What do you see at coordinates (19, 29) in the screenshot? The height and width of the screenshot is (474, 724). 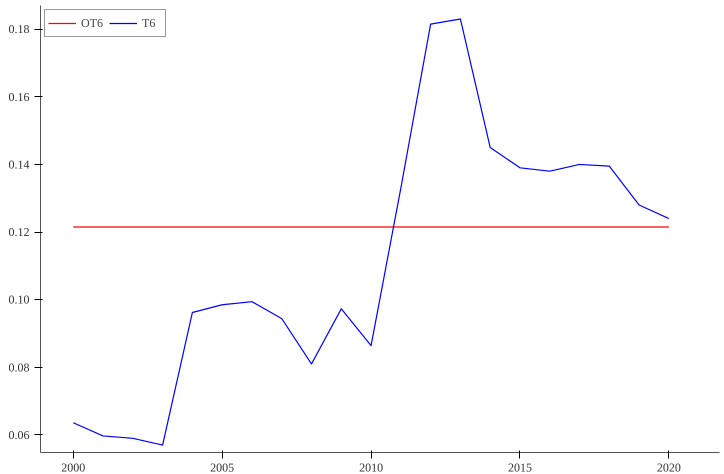 I see `y-tick-label: 0.18` at bounding box center [19, 29].